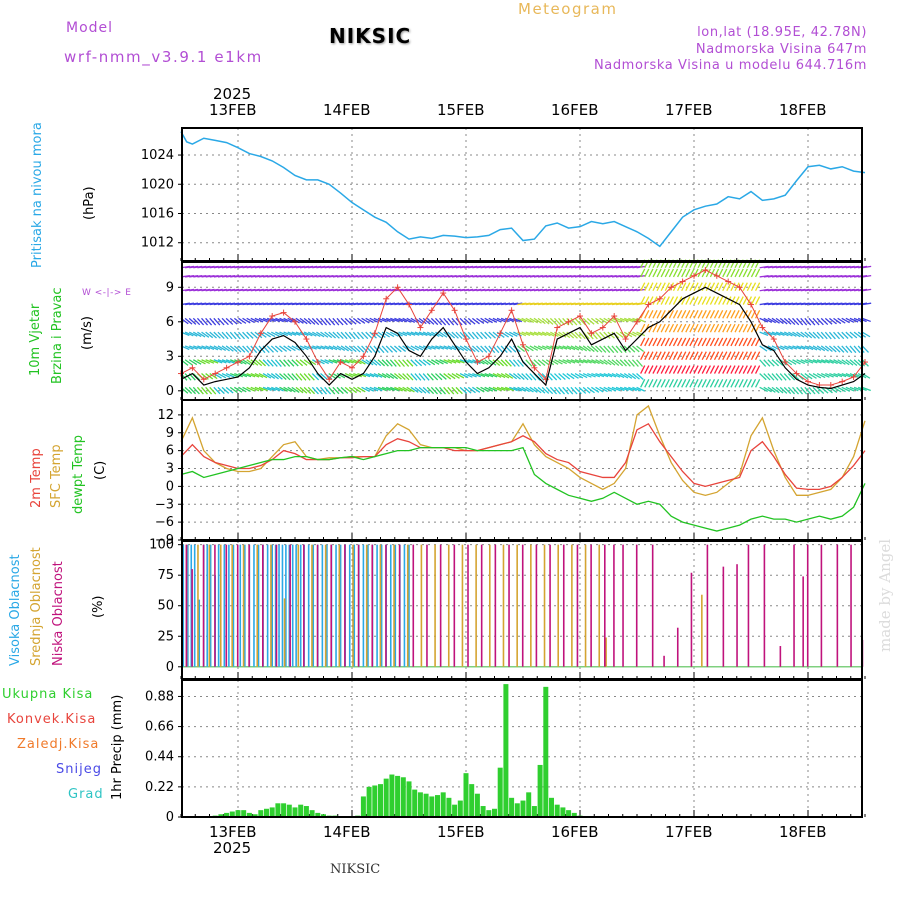 This screenshot has height=900, width=900. I want to click on y-tick-label: 0.88, so click(159, 696).